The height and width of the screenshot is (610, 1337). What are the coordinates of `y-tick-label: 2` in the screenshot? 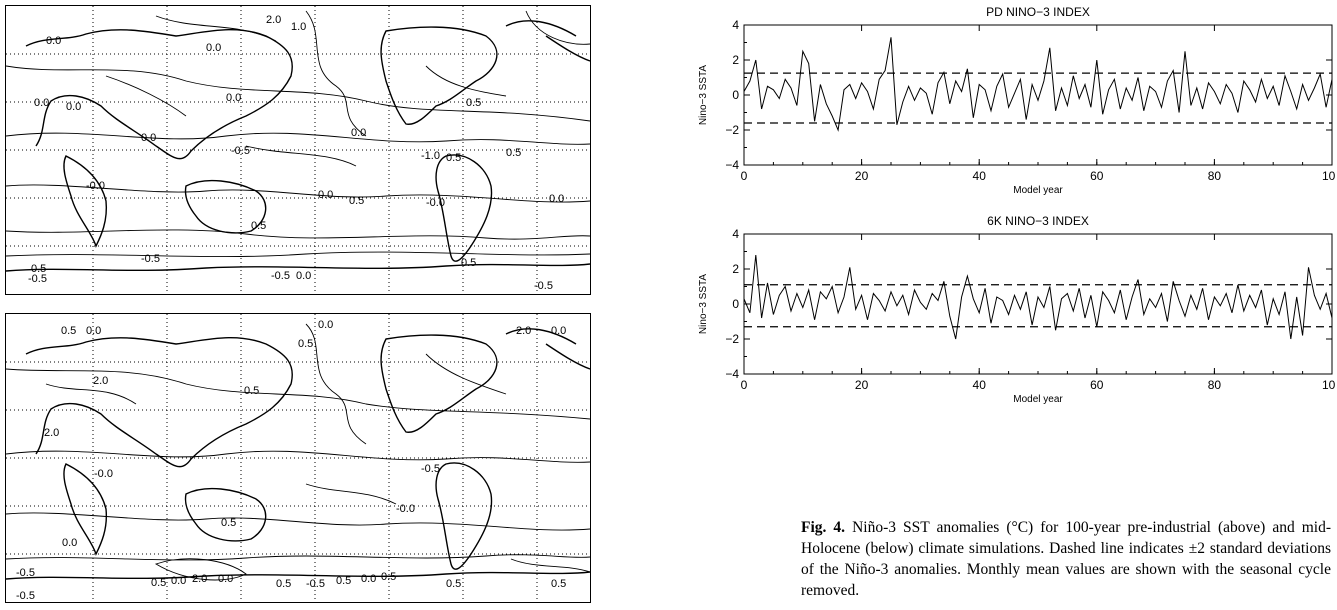 It's located at (735, 60).